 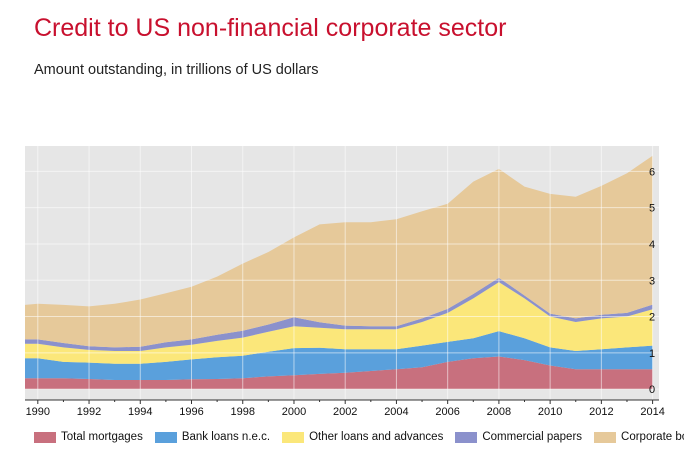 I want to click on legend-item: Commercial papers, so click(x=518, y=437).